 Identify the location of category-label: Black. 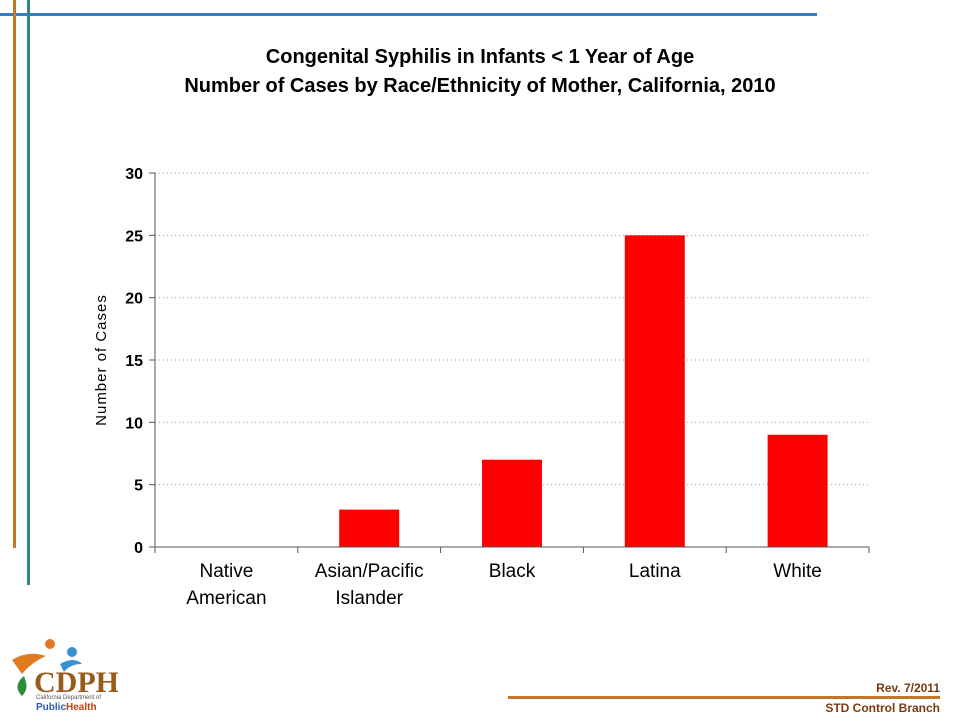
(512, 571).